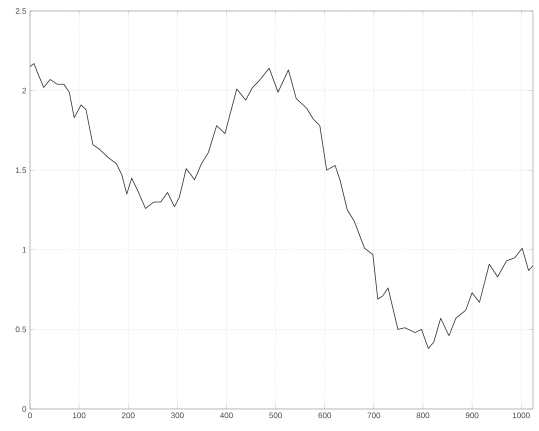 The width and height of the screenshot is (539, 431). What do you see at coordinates (21, 170) in the screenshot?
I see `y-tick-label: 1.5` at bounding box center [21, 170].